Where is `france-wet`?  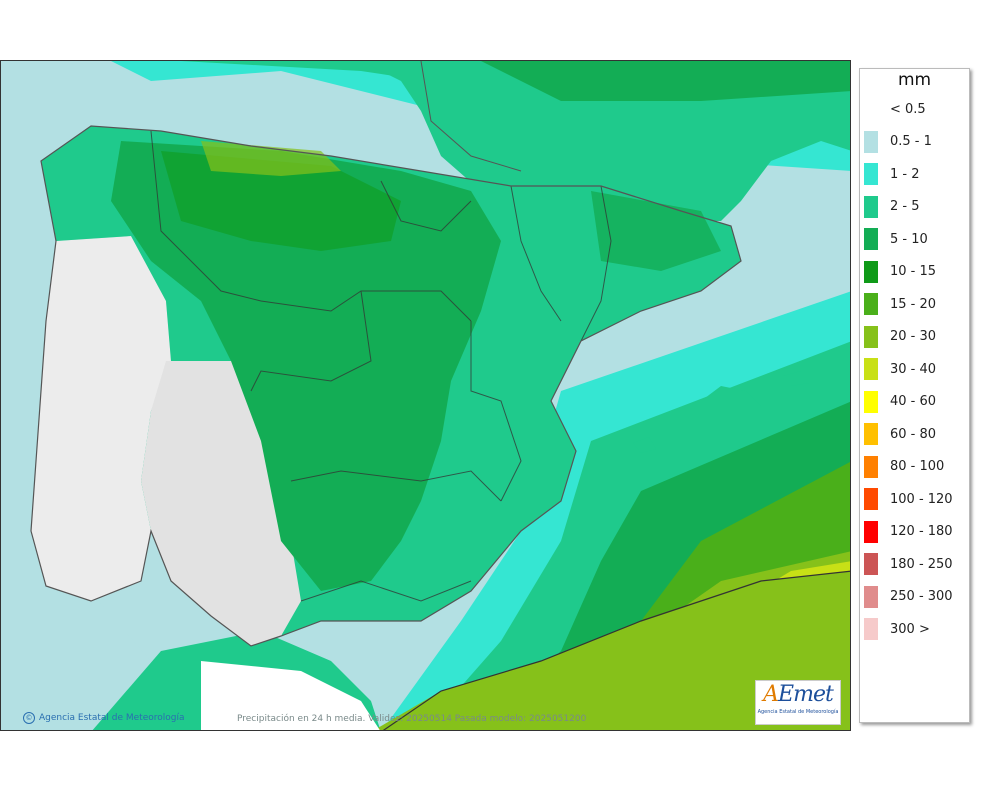
france-wet is located at coordinates (665, 81).